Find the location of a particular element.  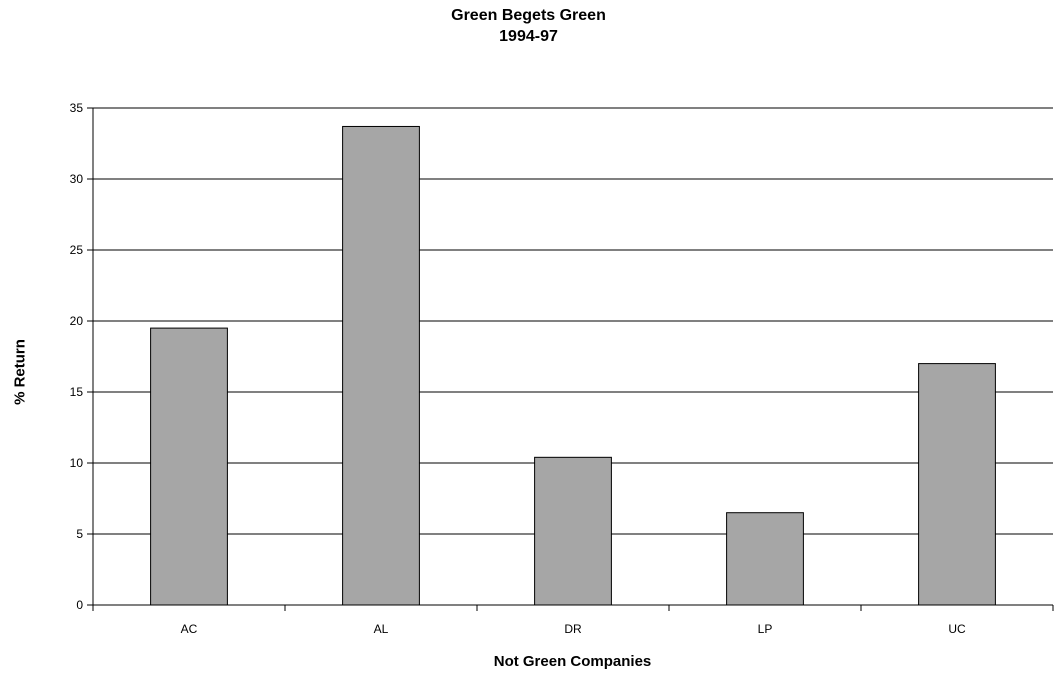

y-tick-label: 25 is located at coordinates (77, 250).